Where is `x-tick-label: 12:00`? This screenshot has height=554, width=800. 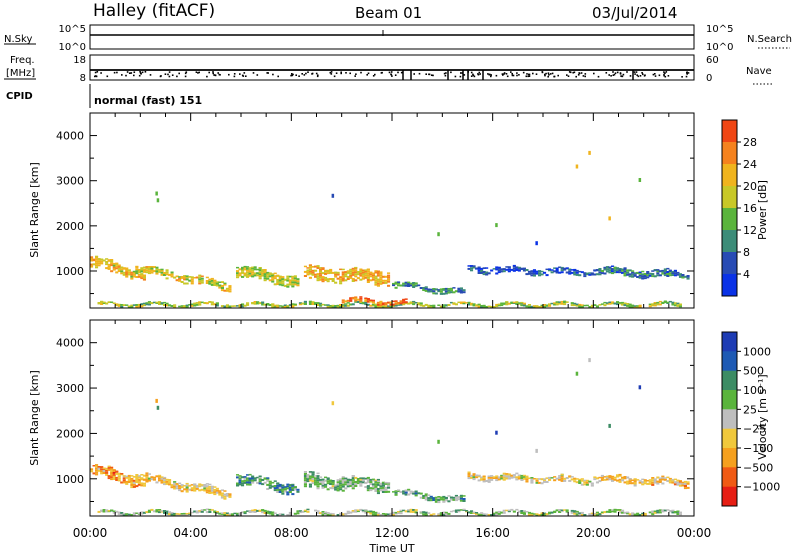
x-tick-label: 12:00 is located at coordinates (392, 533).